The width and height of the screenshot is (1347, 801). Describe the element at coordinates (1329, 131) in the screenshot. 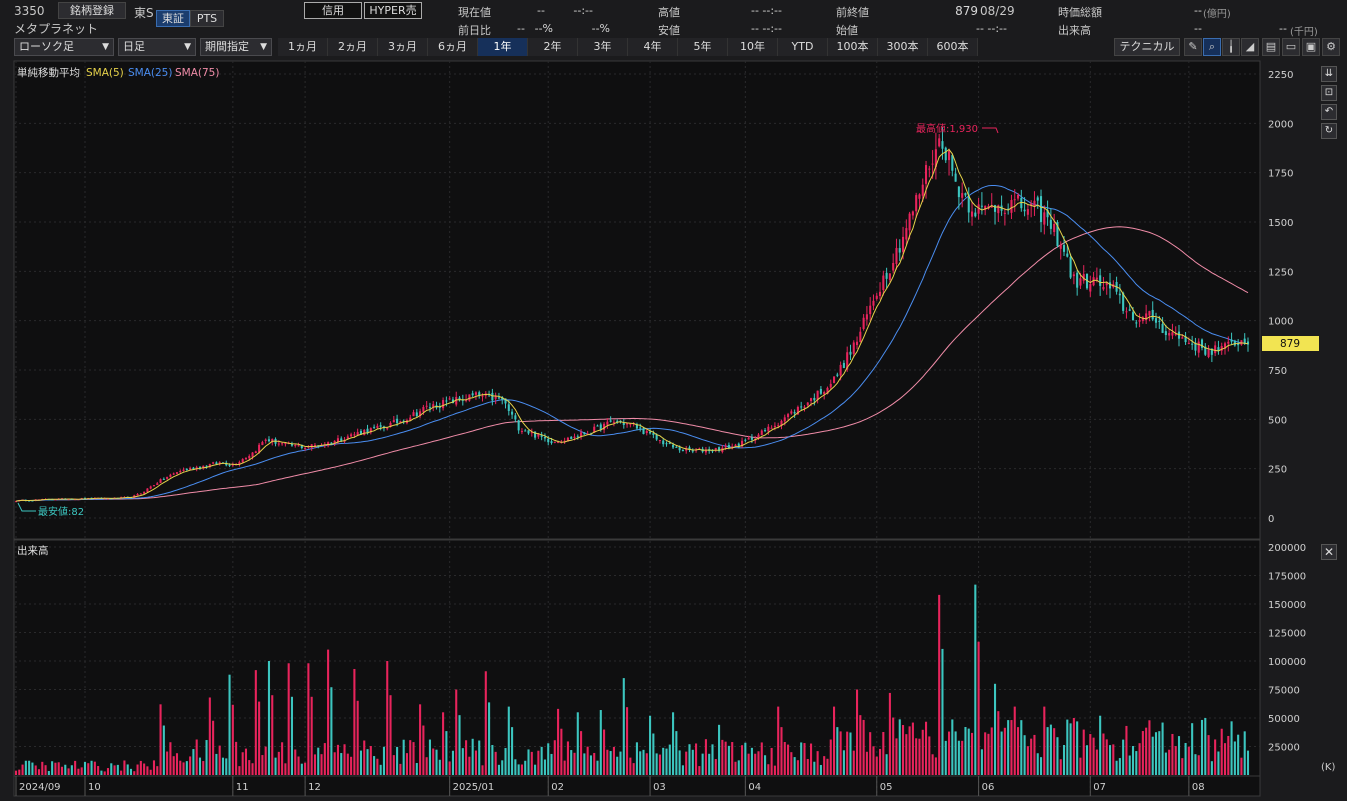

I see `refresh-icon: ↻` at that location.